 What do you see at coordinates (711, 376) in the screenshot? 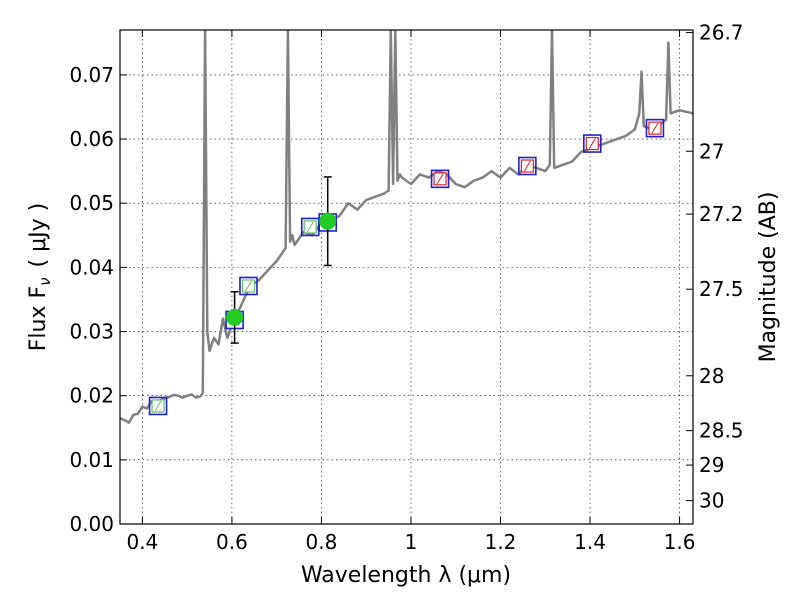
I see `right-tick-label: 28` at bounding box center [711, 376].